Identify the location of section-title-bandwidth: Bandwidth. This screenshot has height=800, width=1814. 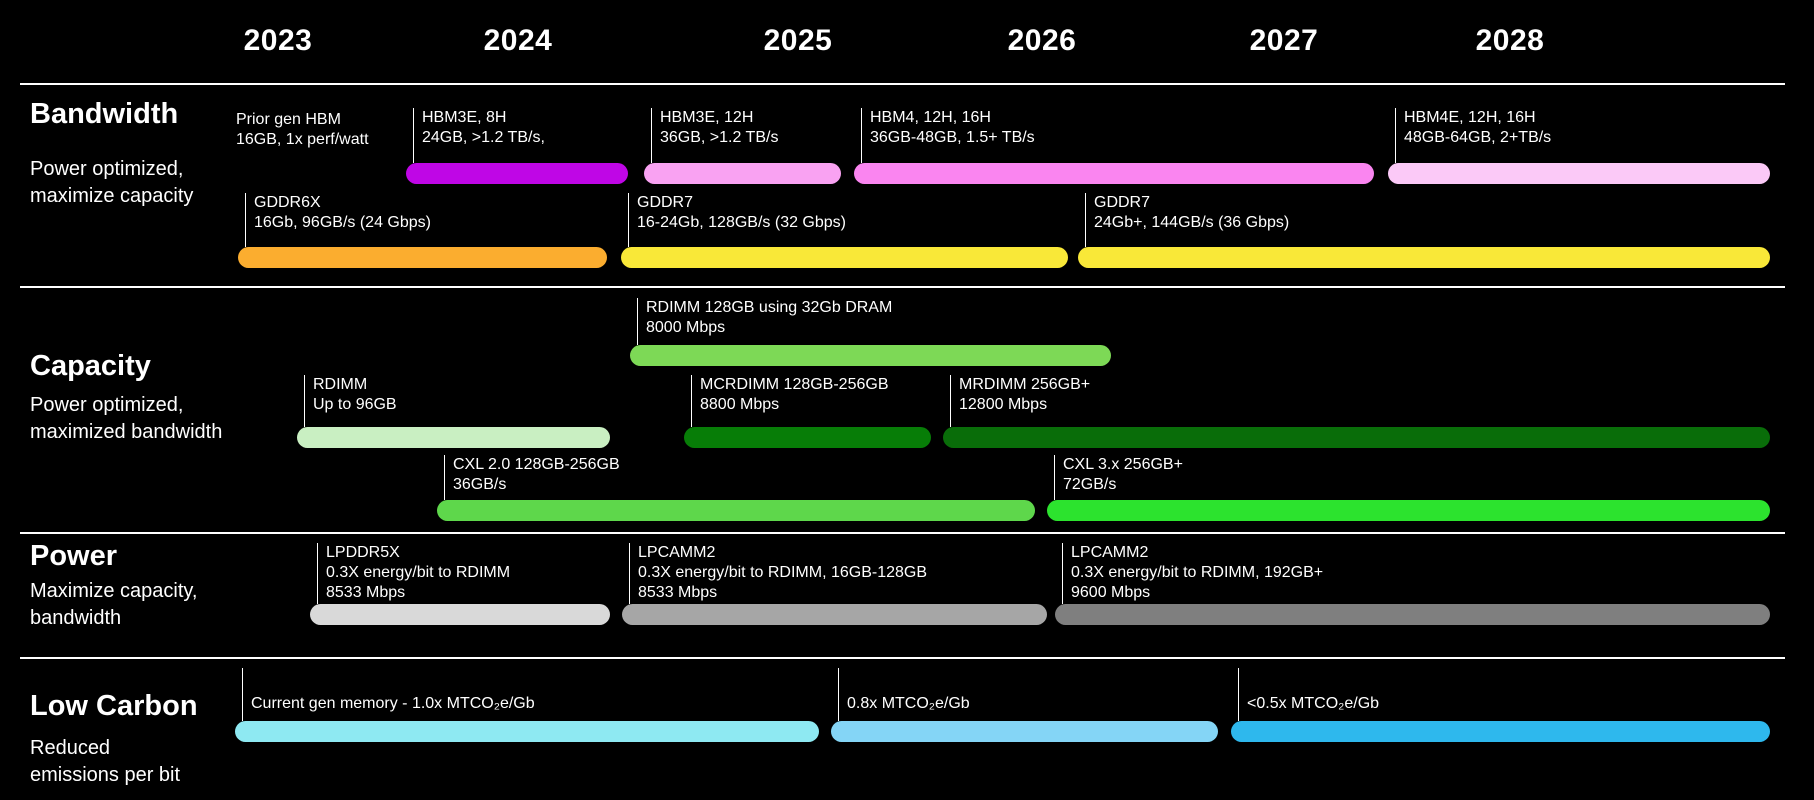
(104, 114).